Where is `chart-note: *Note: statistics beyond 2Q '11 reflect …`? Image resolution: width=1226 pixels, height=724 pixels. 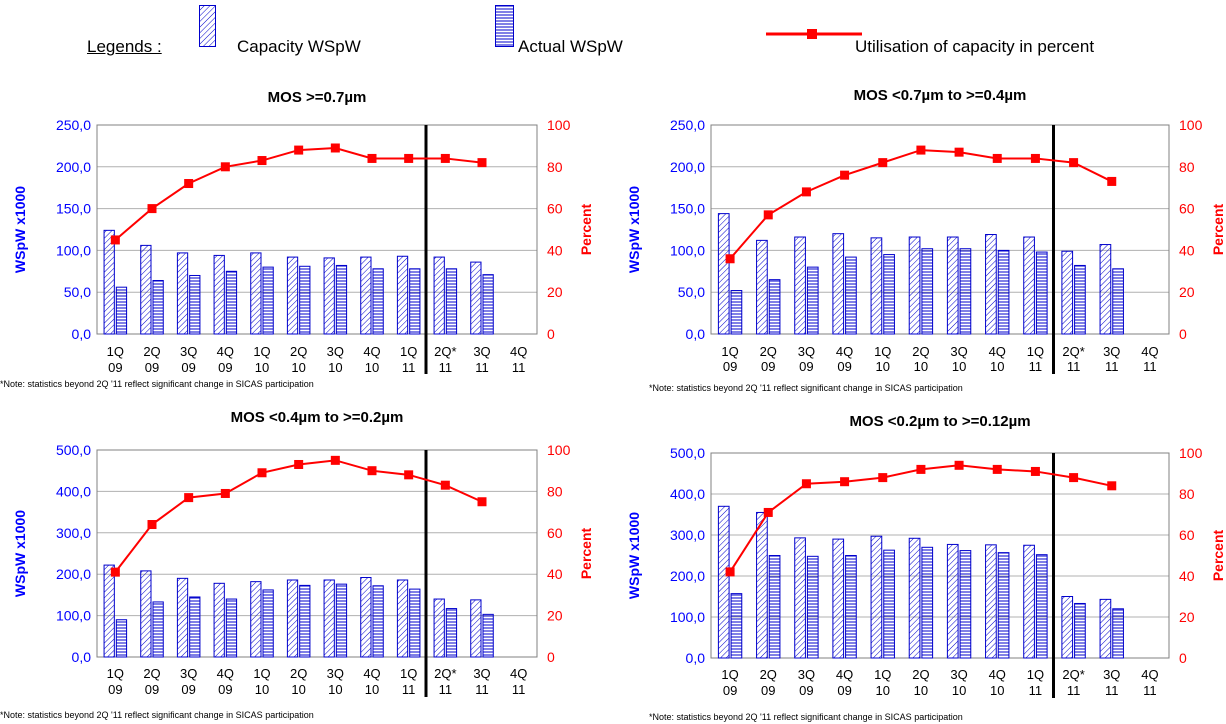
chart-note: *Note: statistics beyond 2Q '11 reflect … is located at coordinates (806, 388).